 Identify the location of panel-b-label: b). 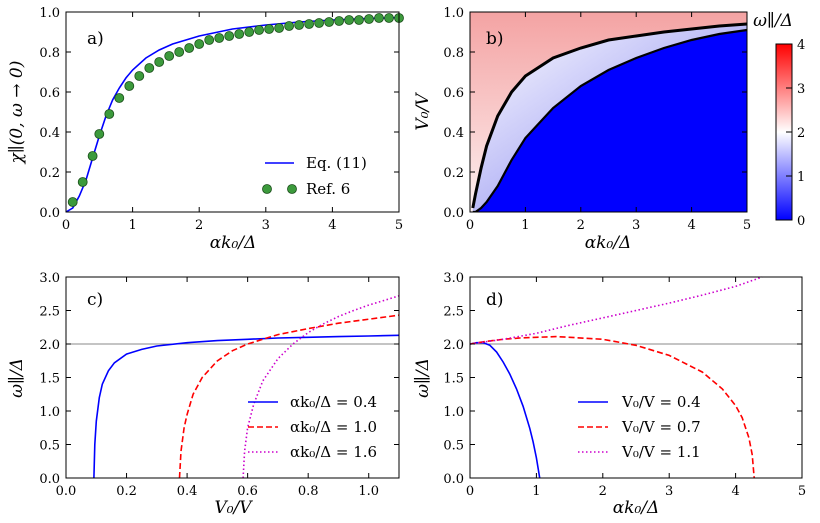
(495, 39).